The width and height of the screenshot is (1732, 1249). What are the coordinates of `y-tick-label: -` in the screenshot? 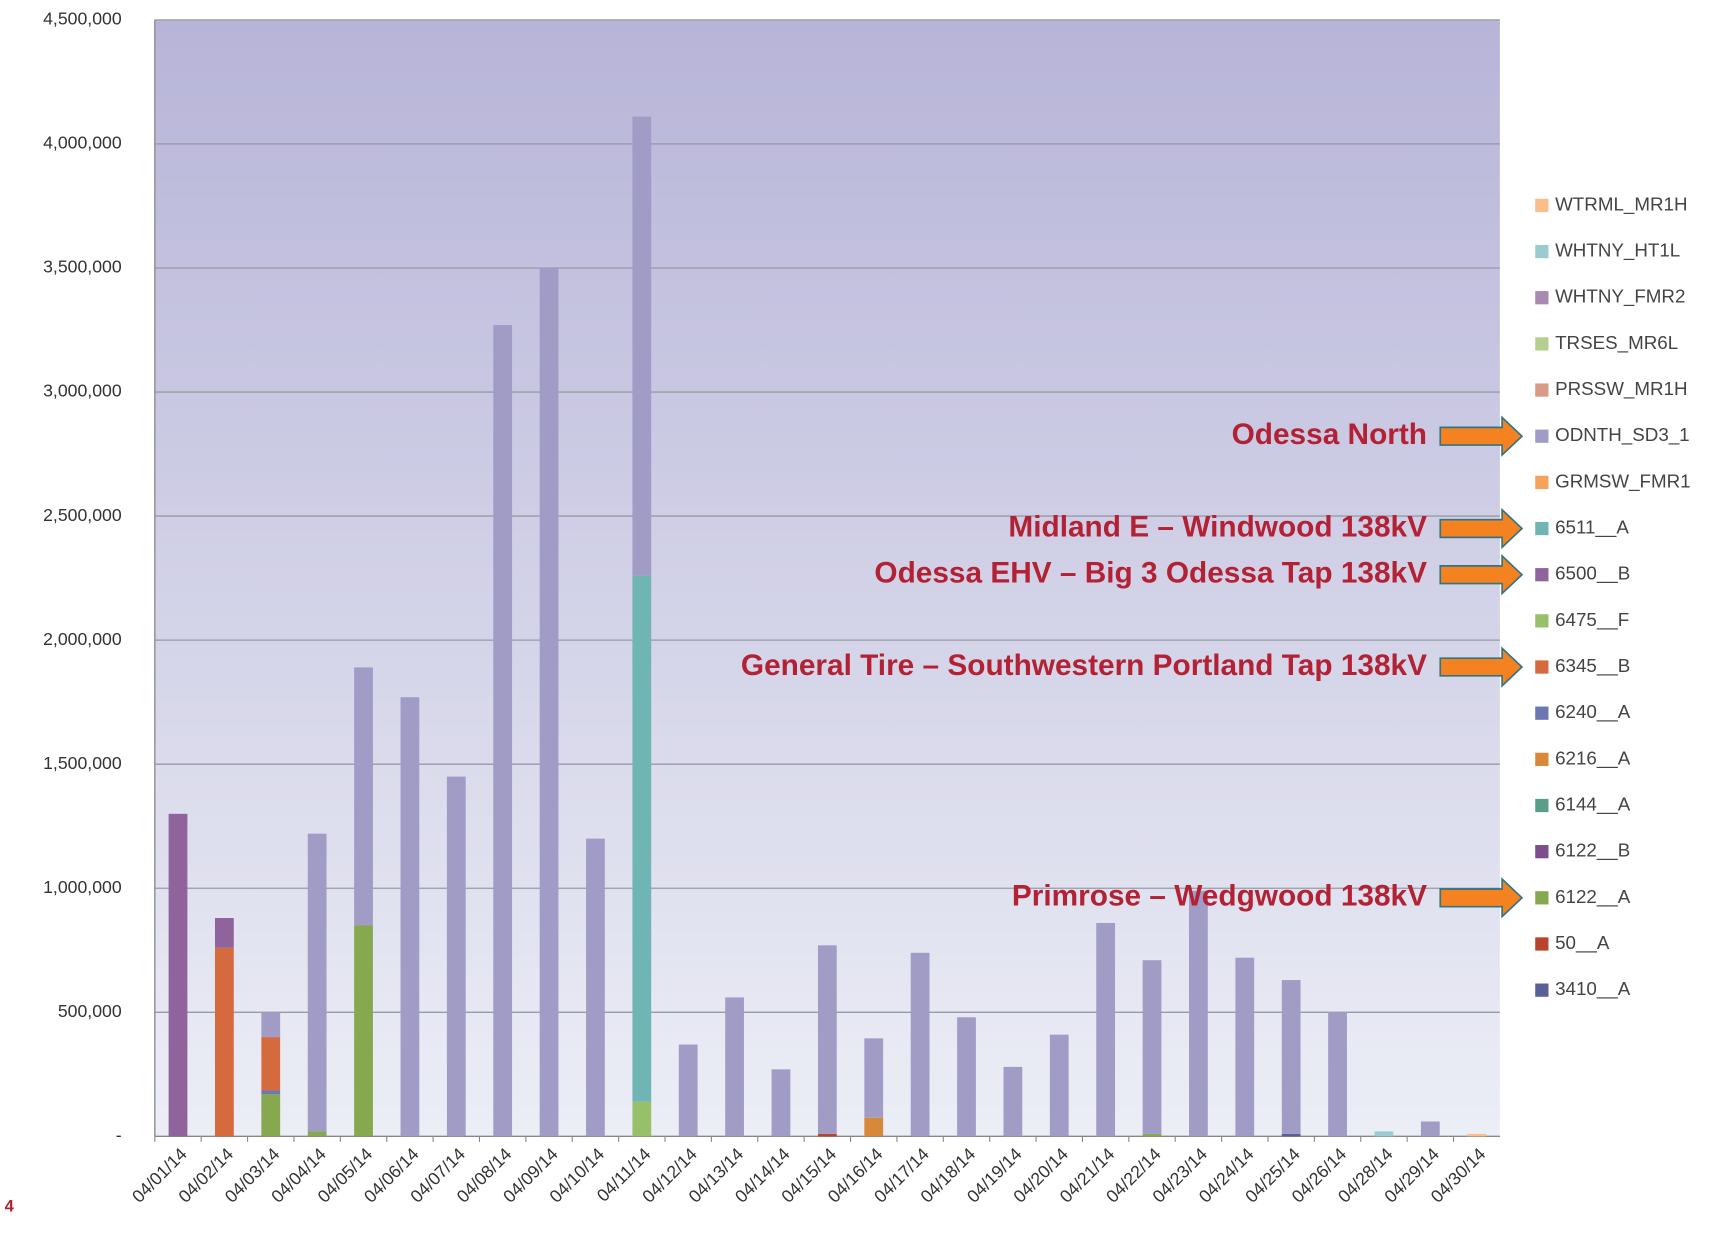 It's located at (119, 1135).